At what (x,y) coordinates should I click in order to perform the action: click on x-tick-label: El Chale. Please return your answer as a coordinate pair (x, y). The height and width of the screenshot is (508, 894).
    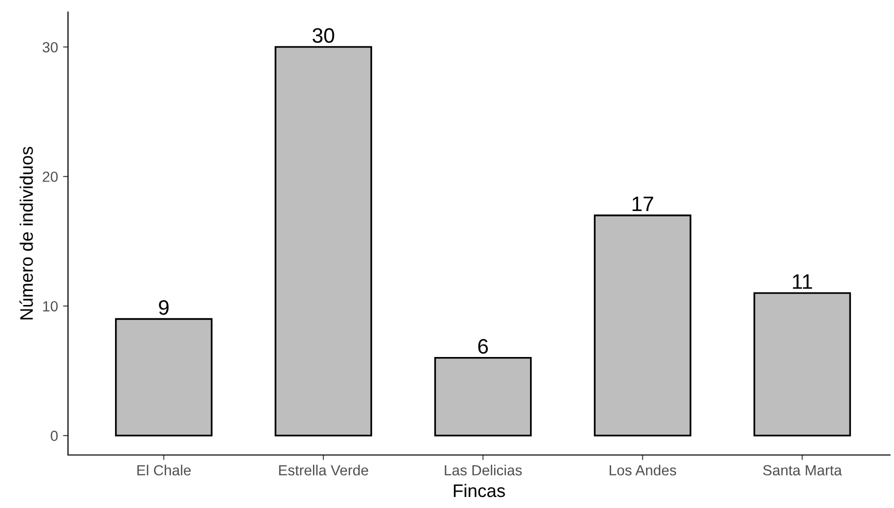
    Looking at the image, I should click on (164, 470).